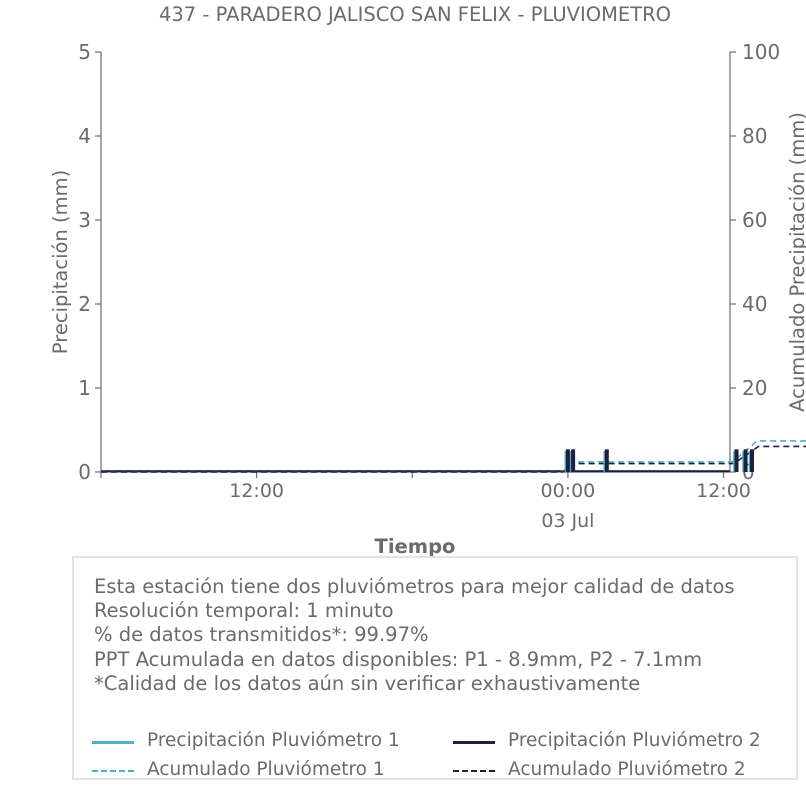  I want to click on legend-swatch-precip-p1, so click(113, 742).